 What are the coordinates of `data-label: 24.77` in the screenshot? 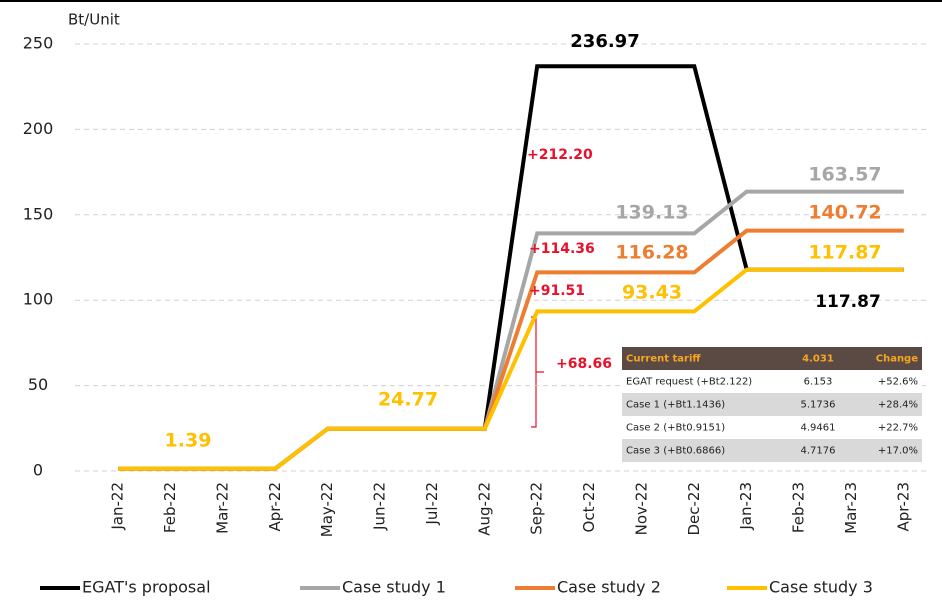 It's located at (408, 400).